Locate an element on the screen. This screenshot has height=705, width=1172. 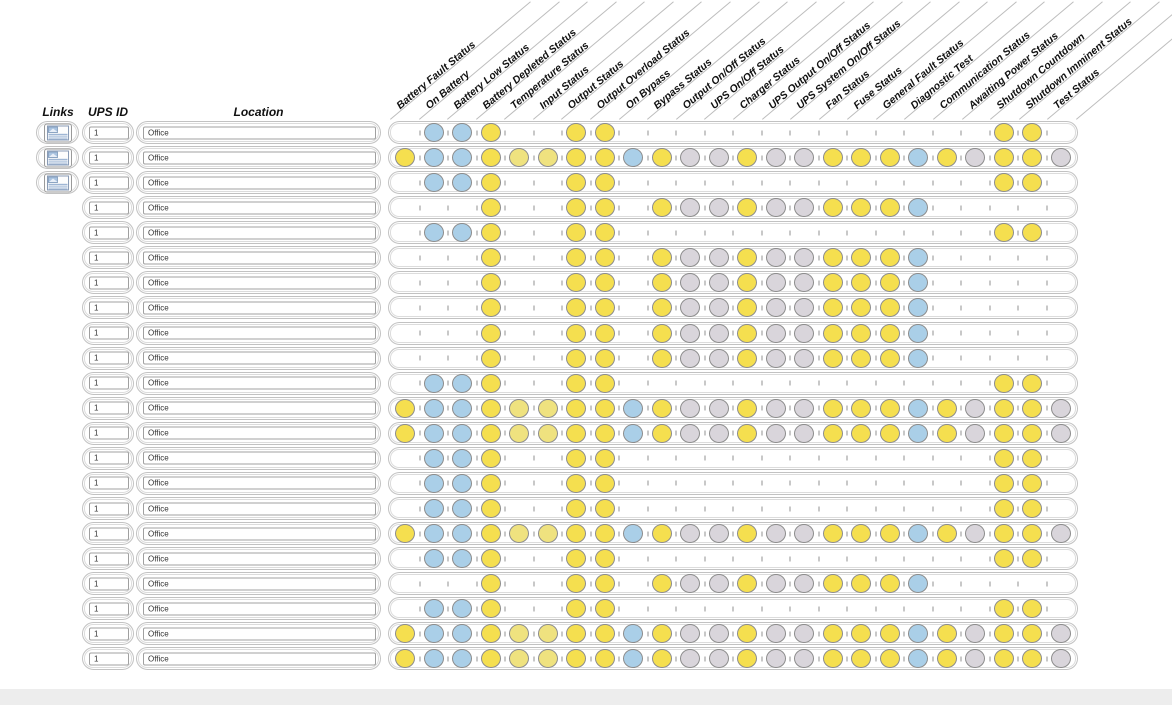
location-cell is located at coordinates (258, 509).